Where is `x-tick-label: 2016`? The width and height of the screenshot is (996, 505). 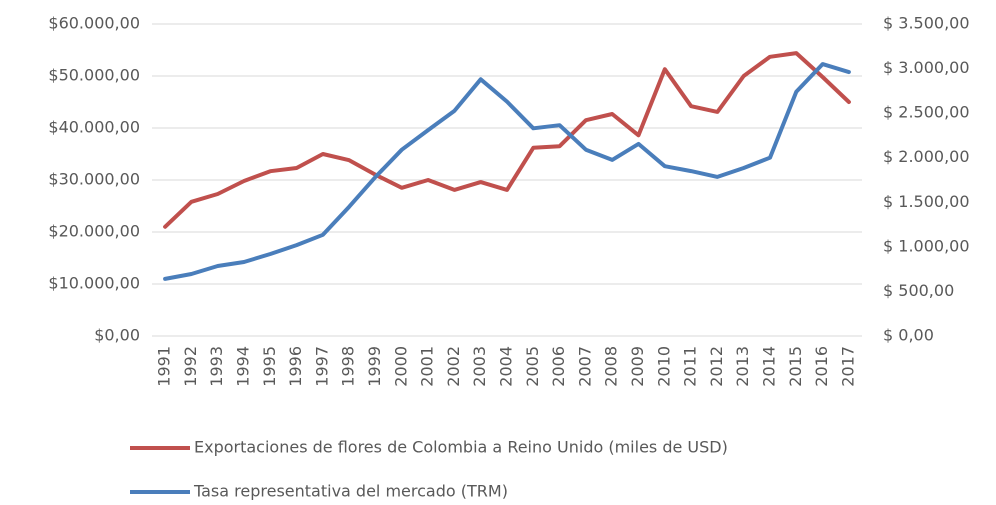
x-tick-label: 2016 is located at coordinates (821, 366).